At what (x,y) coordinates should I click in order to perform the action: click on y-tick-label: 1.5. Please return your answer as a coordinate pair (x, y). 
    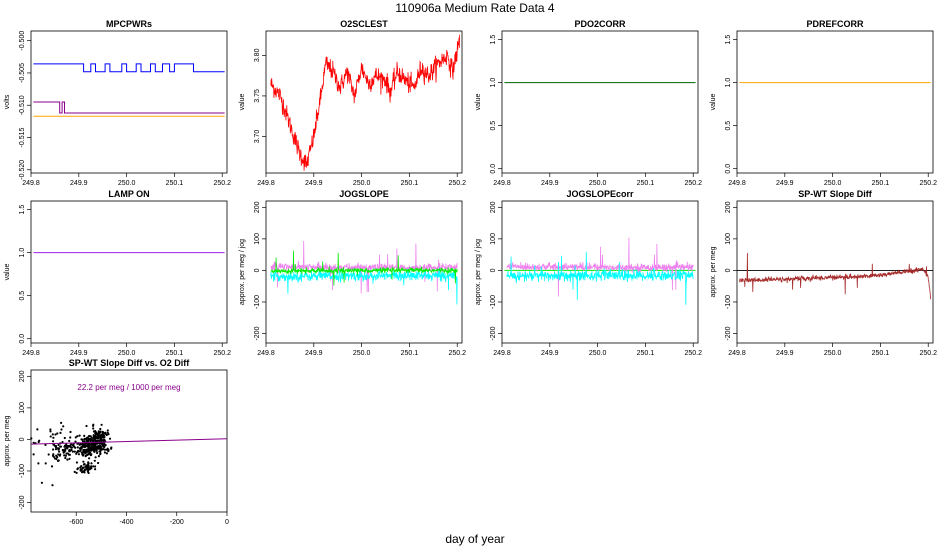
    Looking at the image, I should click on (728, 40).